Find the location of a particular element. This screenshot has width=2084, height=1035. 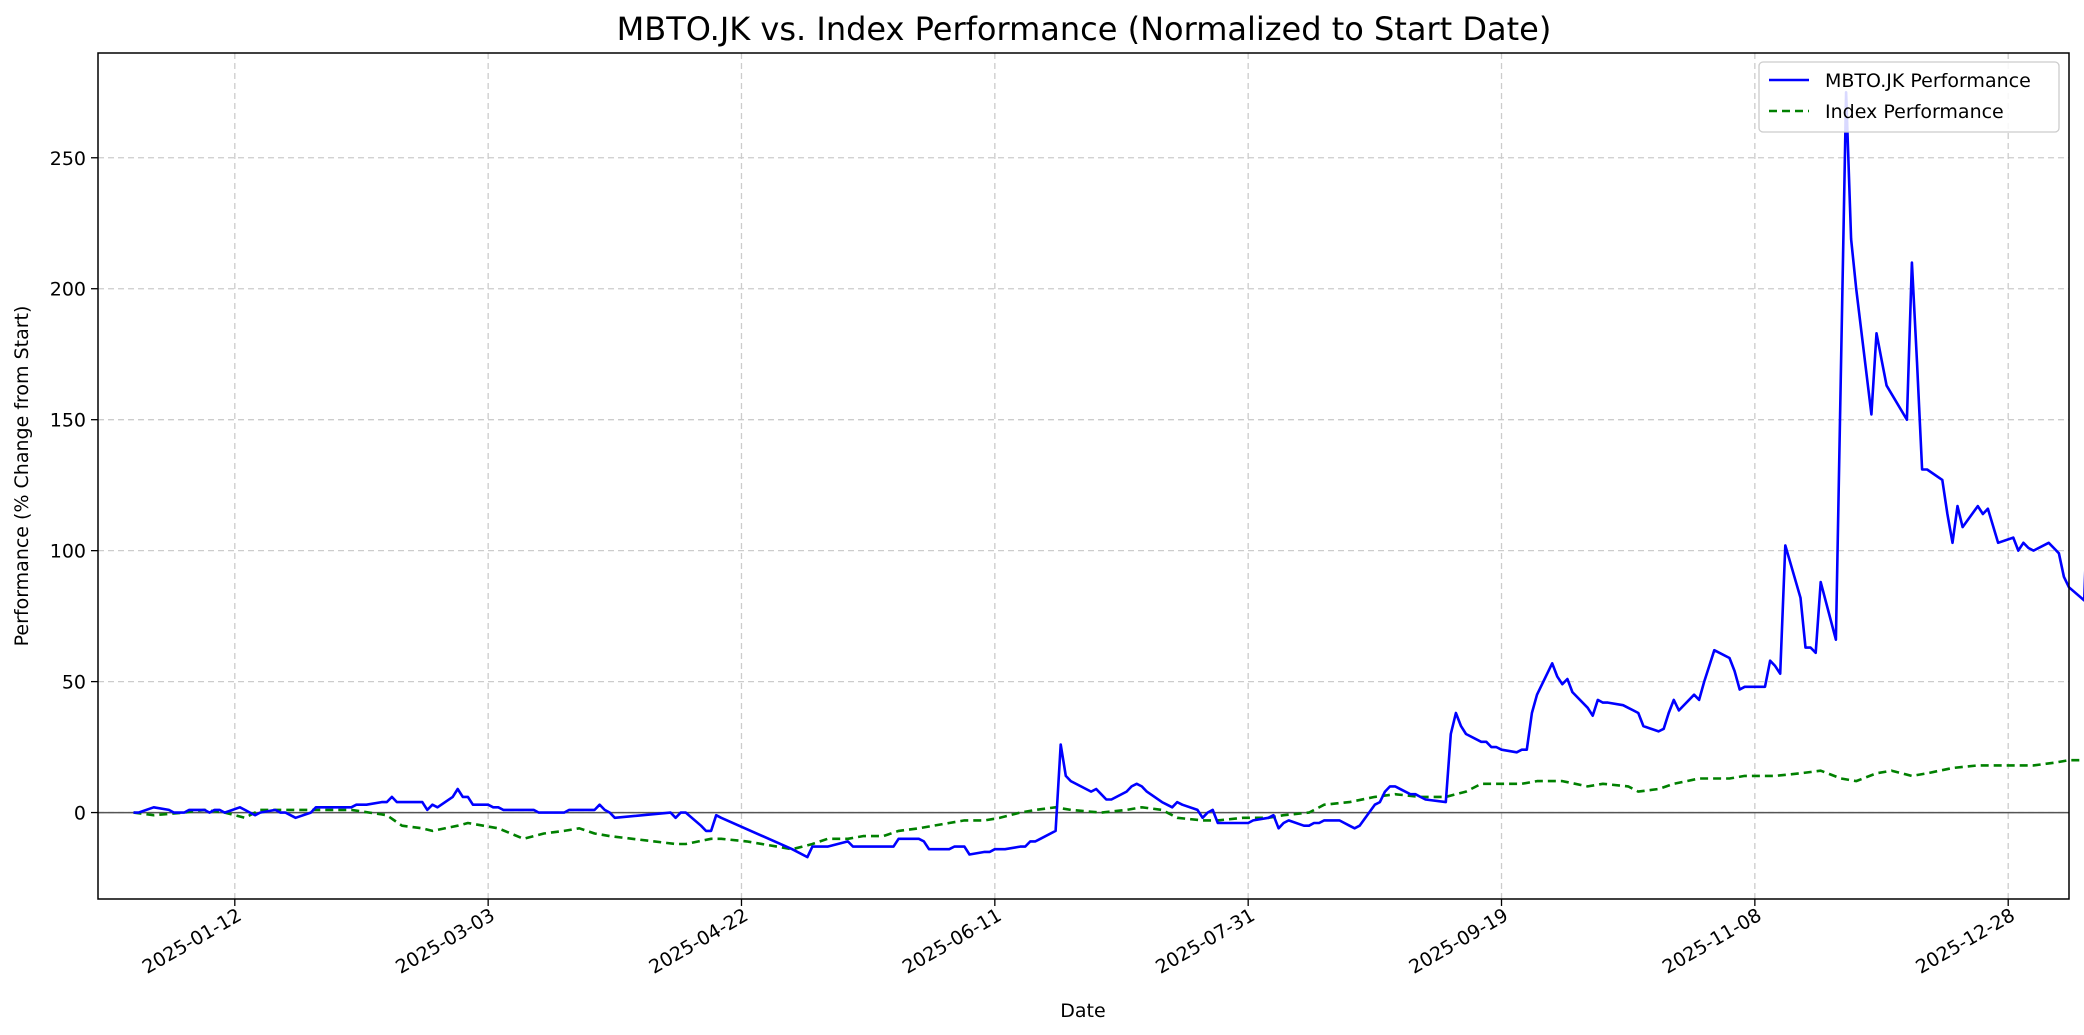

series-line-index is located at coordinates (1108, 804).